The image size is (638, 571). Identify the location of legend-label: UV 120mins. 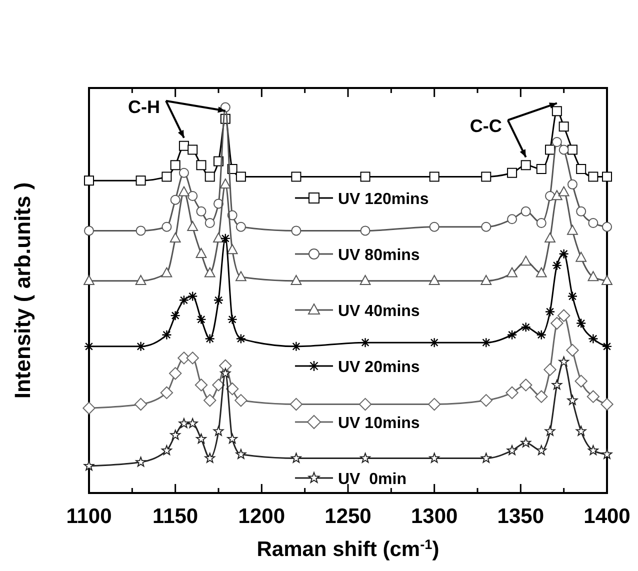
(383, 199).